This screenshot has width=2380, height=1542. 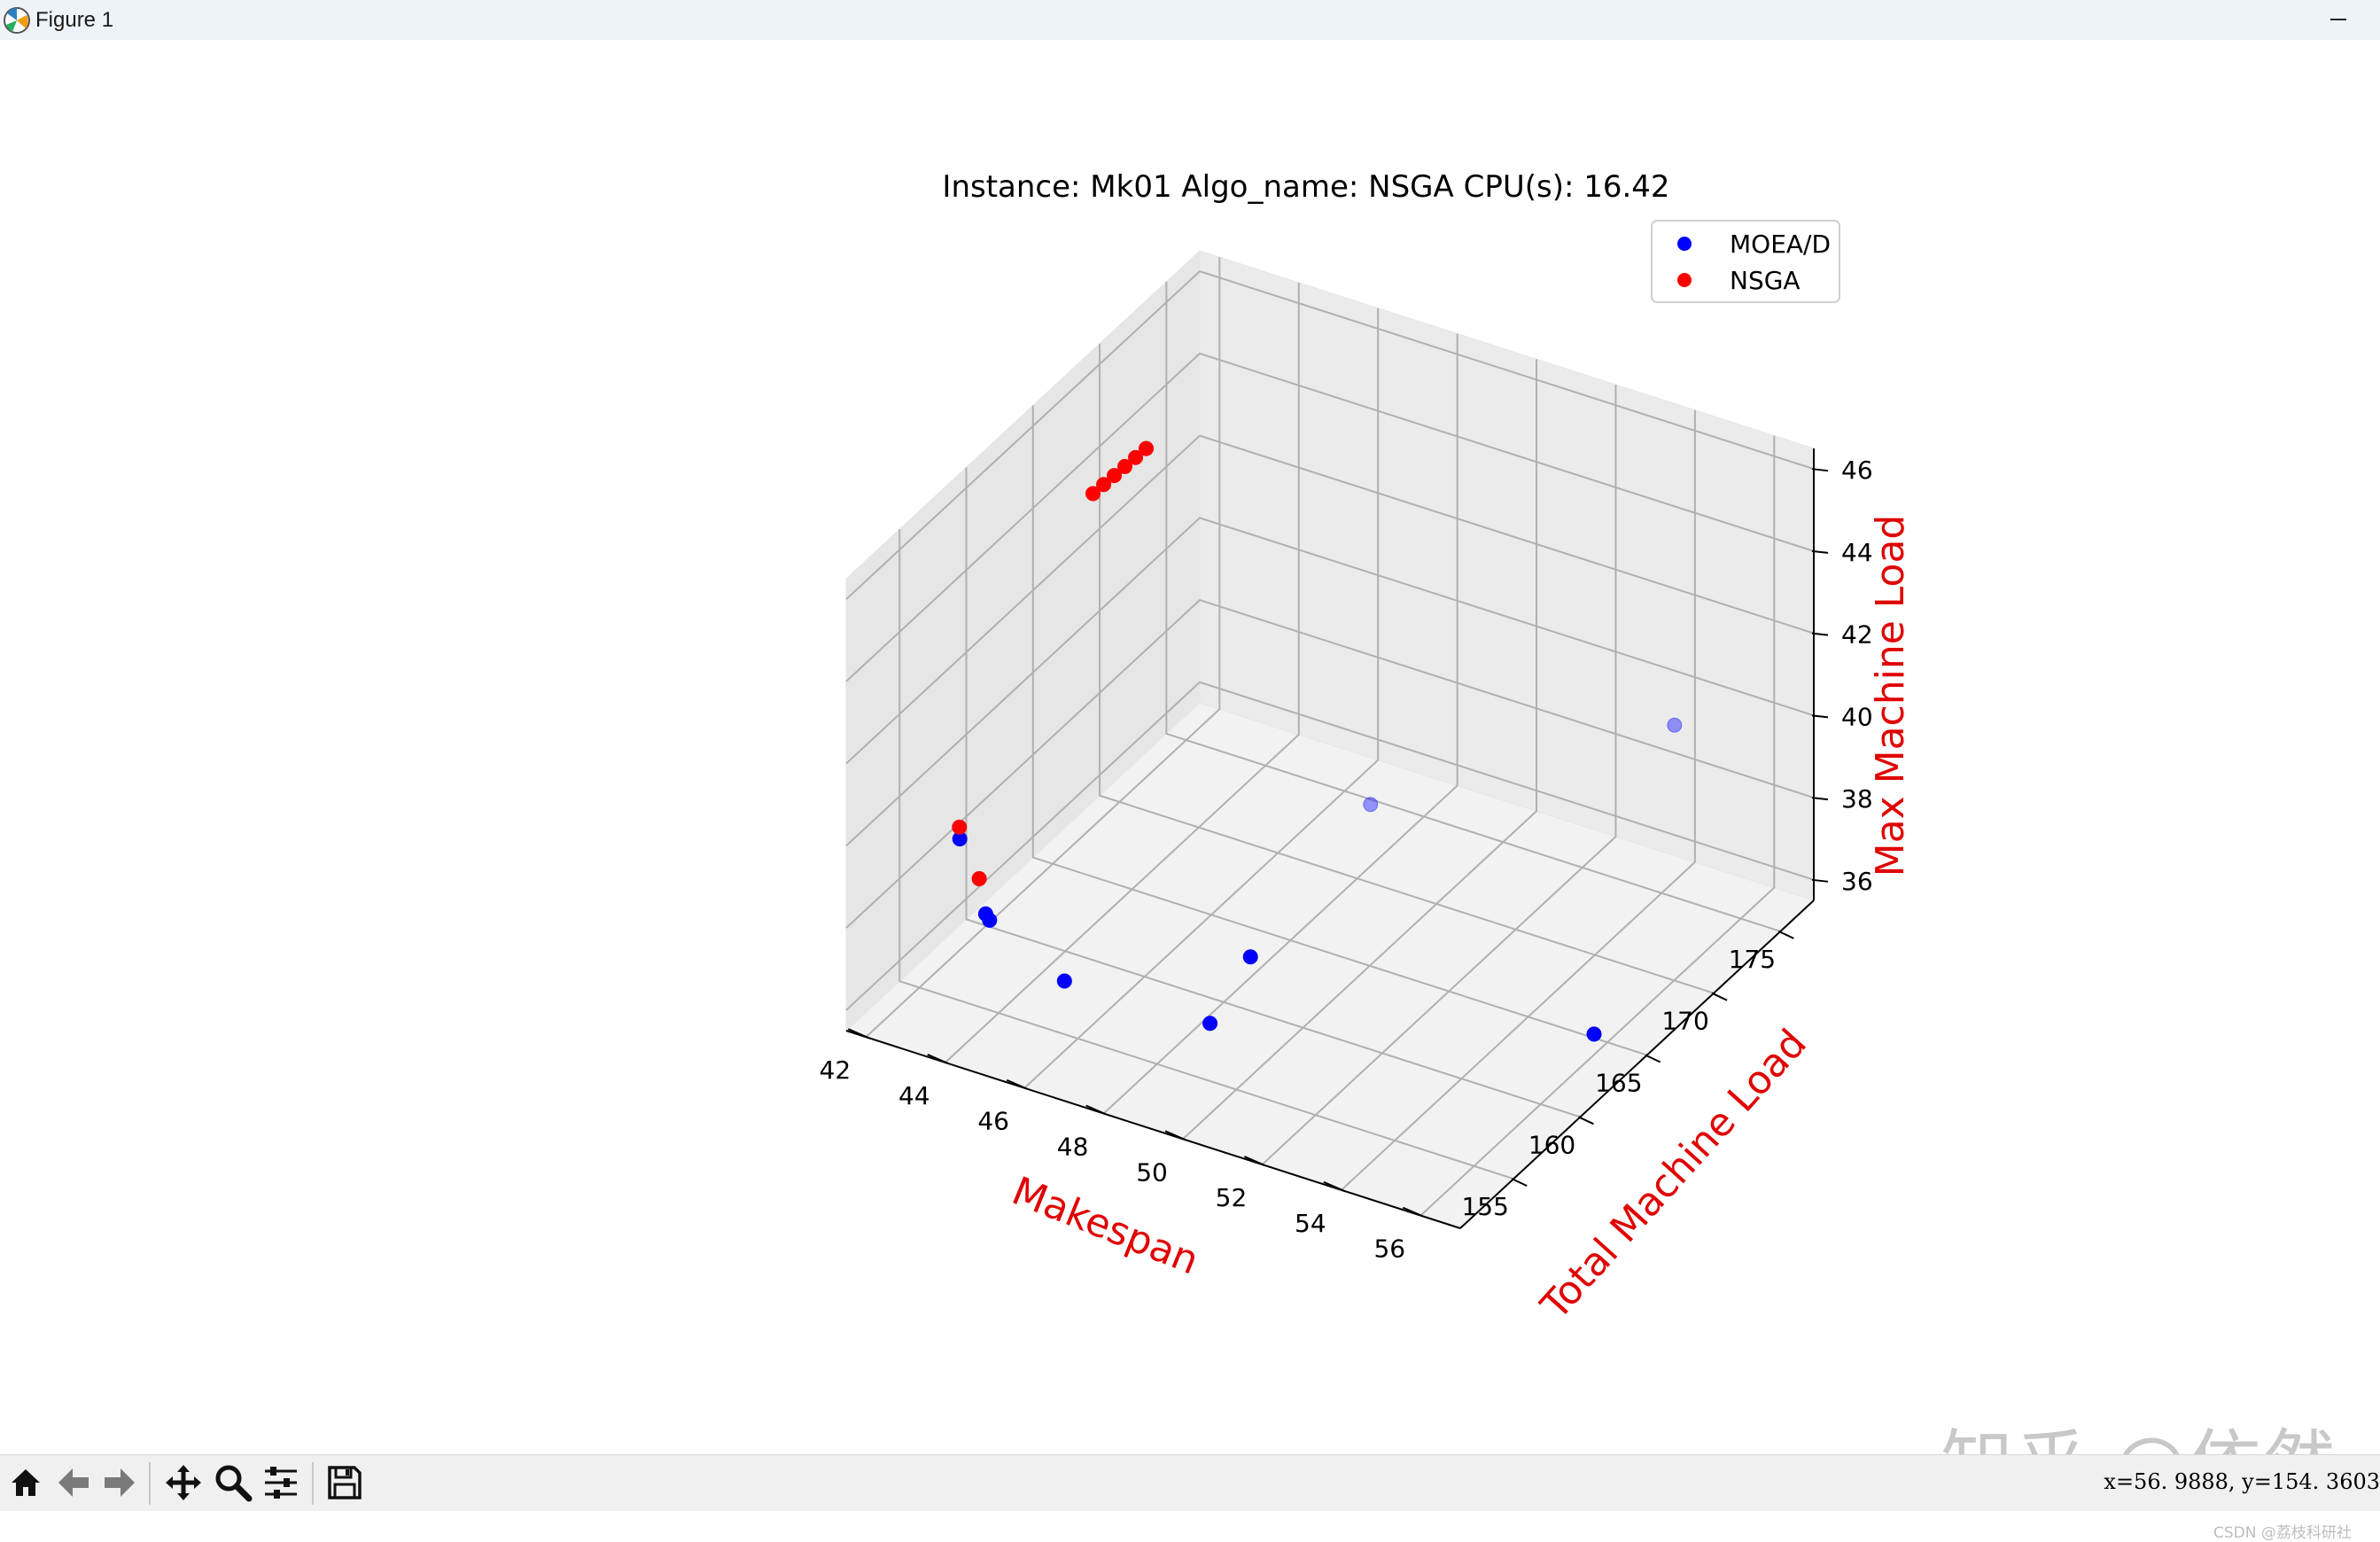 I want to click on z-tick-label: 42, so click(x=1857, y=635).